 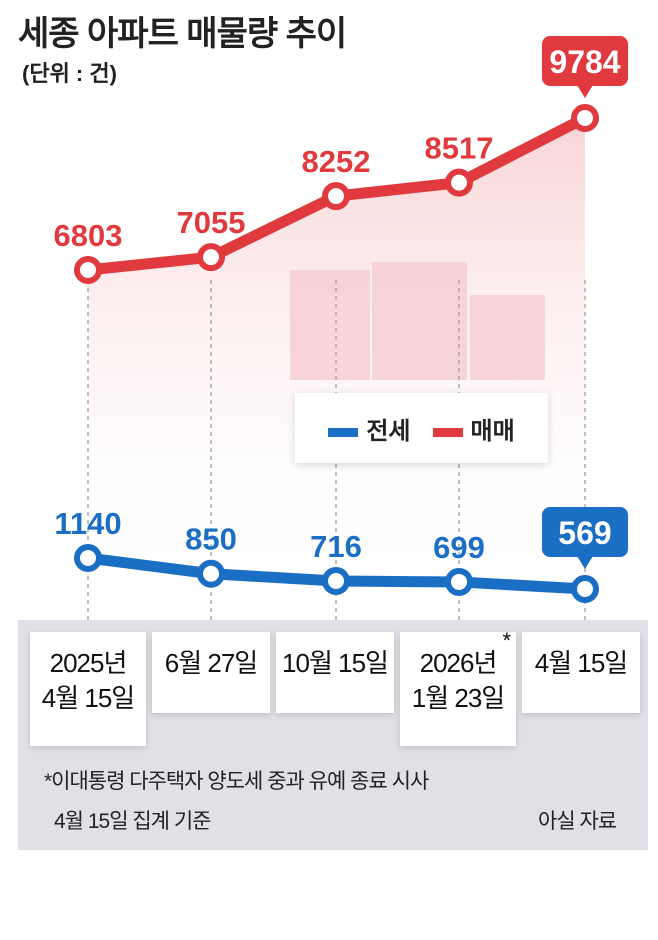 What do you see at coordinates (506, 640) in the screenshot?
I see `annotation-mark: *` at bounding box center [506, 640].